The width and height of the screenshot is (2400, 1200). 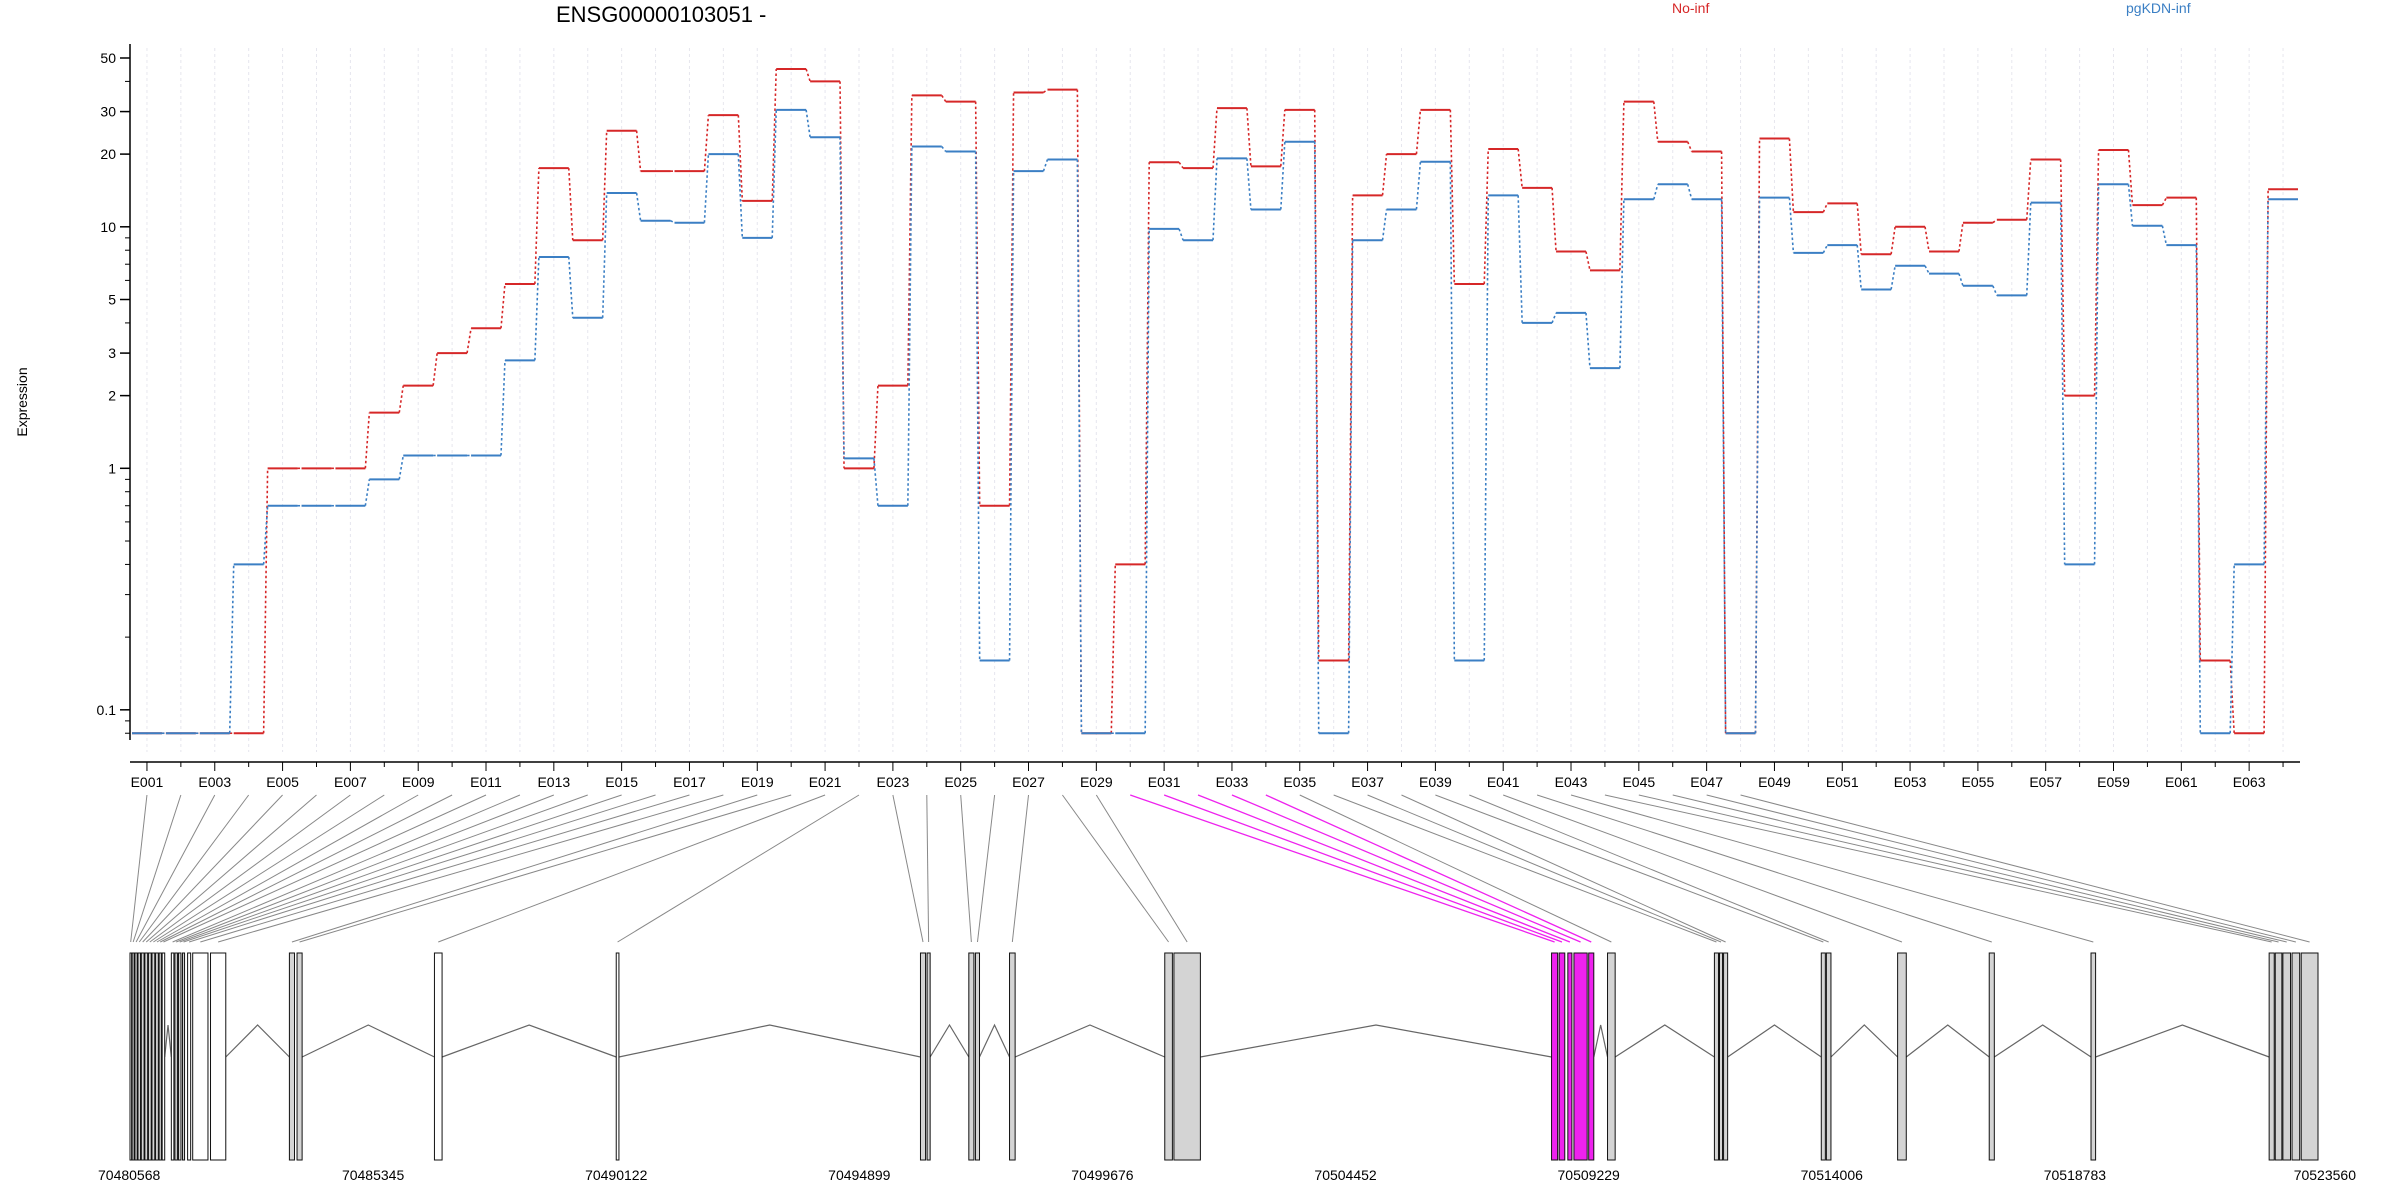 I want to click on y-tick-label: 3, so click(x=112, y=353).